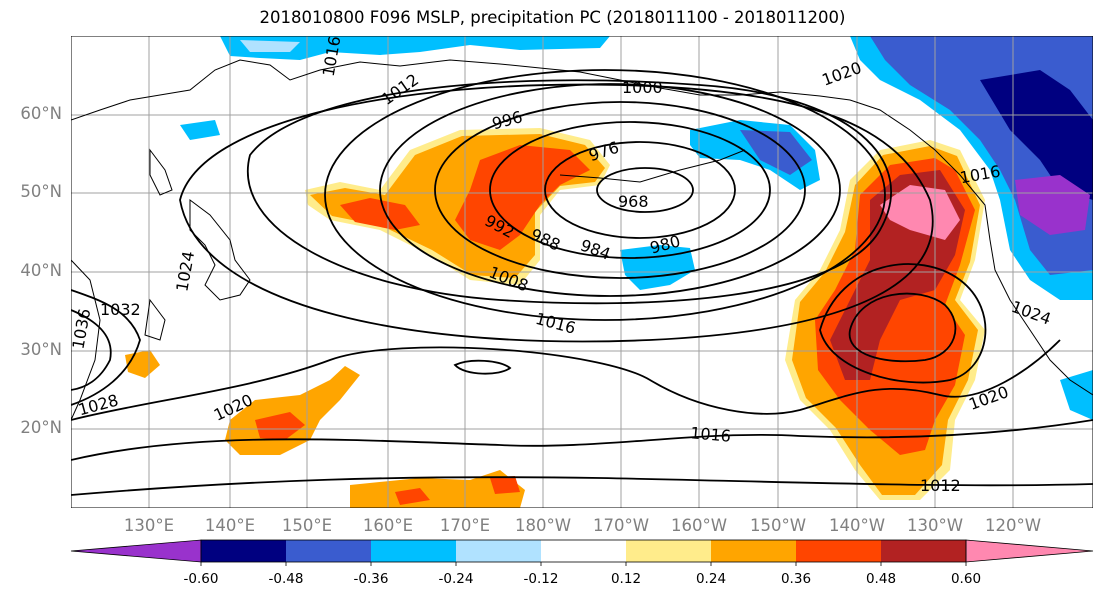 The width and height of the screenshot is (1105, 601). I want to click on colorbar-tick-label: 0.60, so click(966, 579).